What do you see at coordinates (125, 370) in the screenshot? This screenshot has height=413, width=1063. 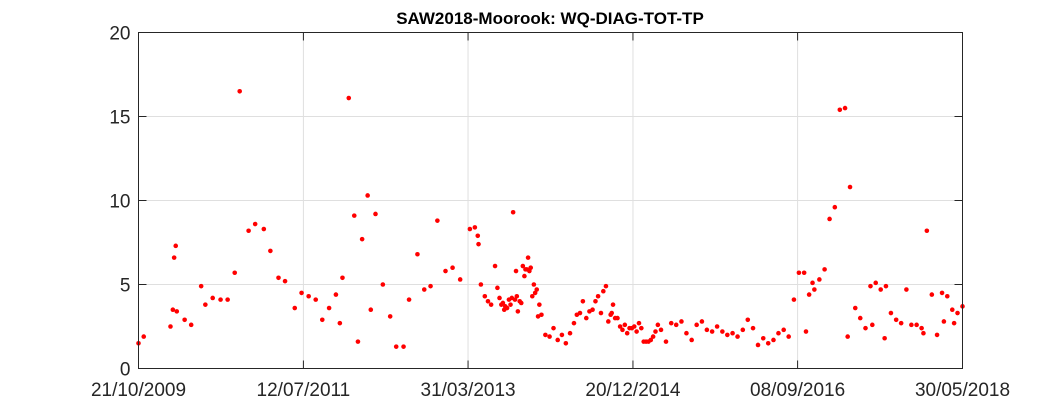 I see `y-tick-label: 0` at bounding box center [125, 370].